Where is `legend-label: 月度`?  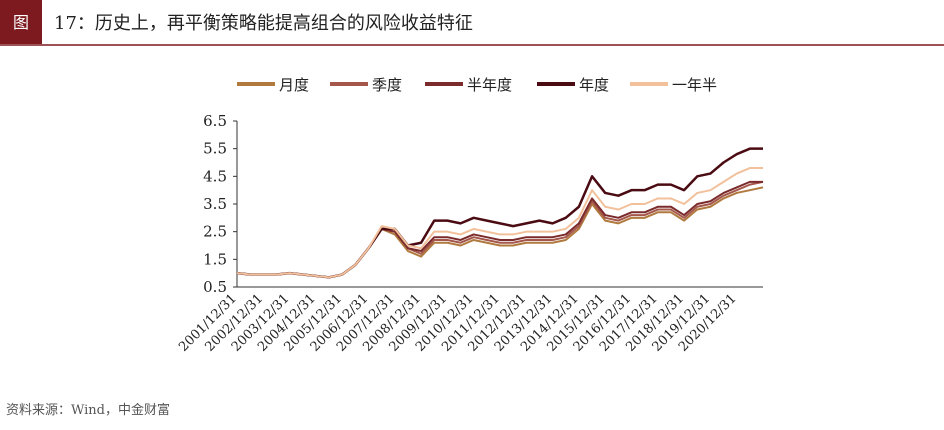
legend-label: 月度 is located at coordinates (294, 85).